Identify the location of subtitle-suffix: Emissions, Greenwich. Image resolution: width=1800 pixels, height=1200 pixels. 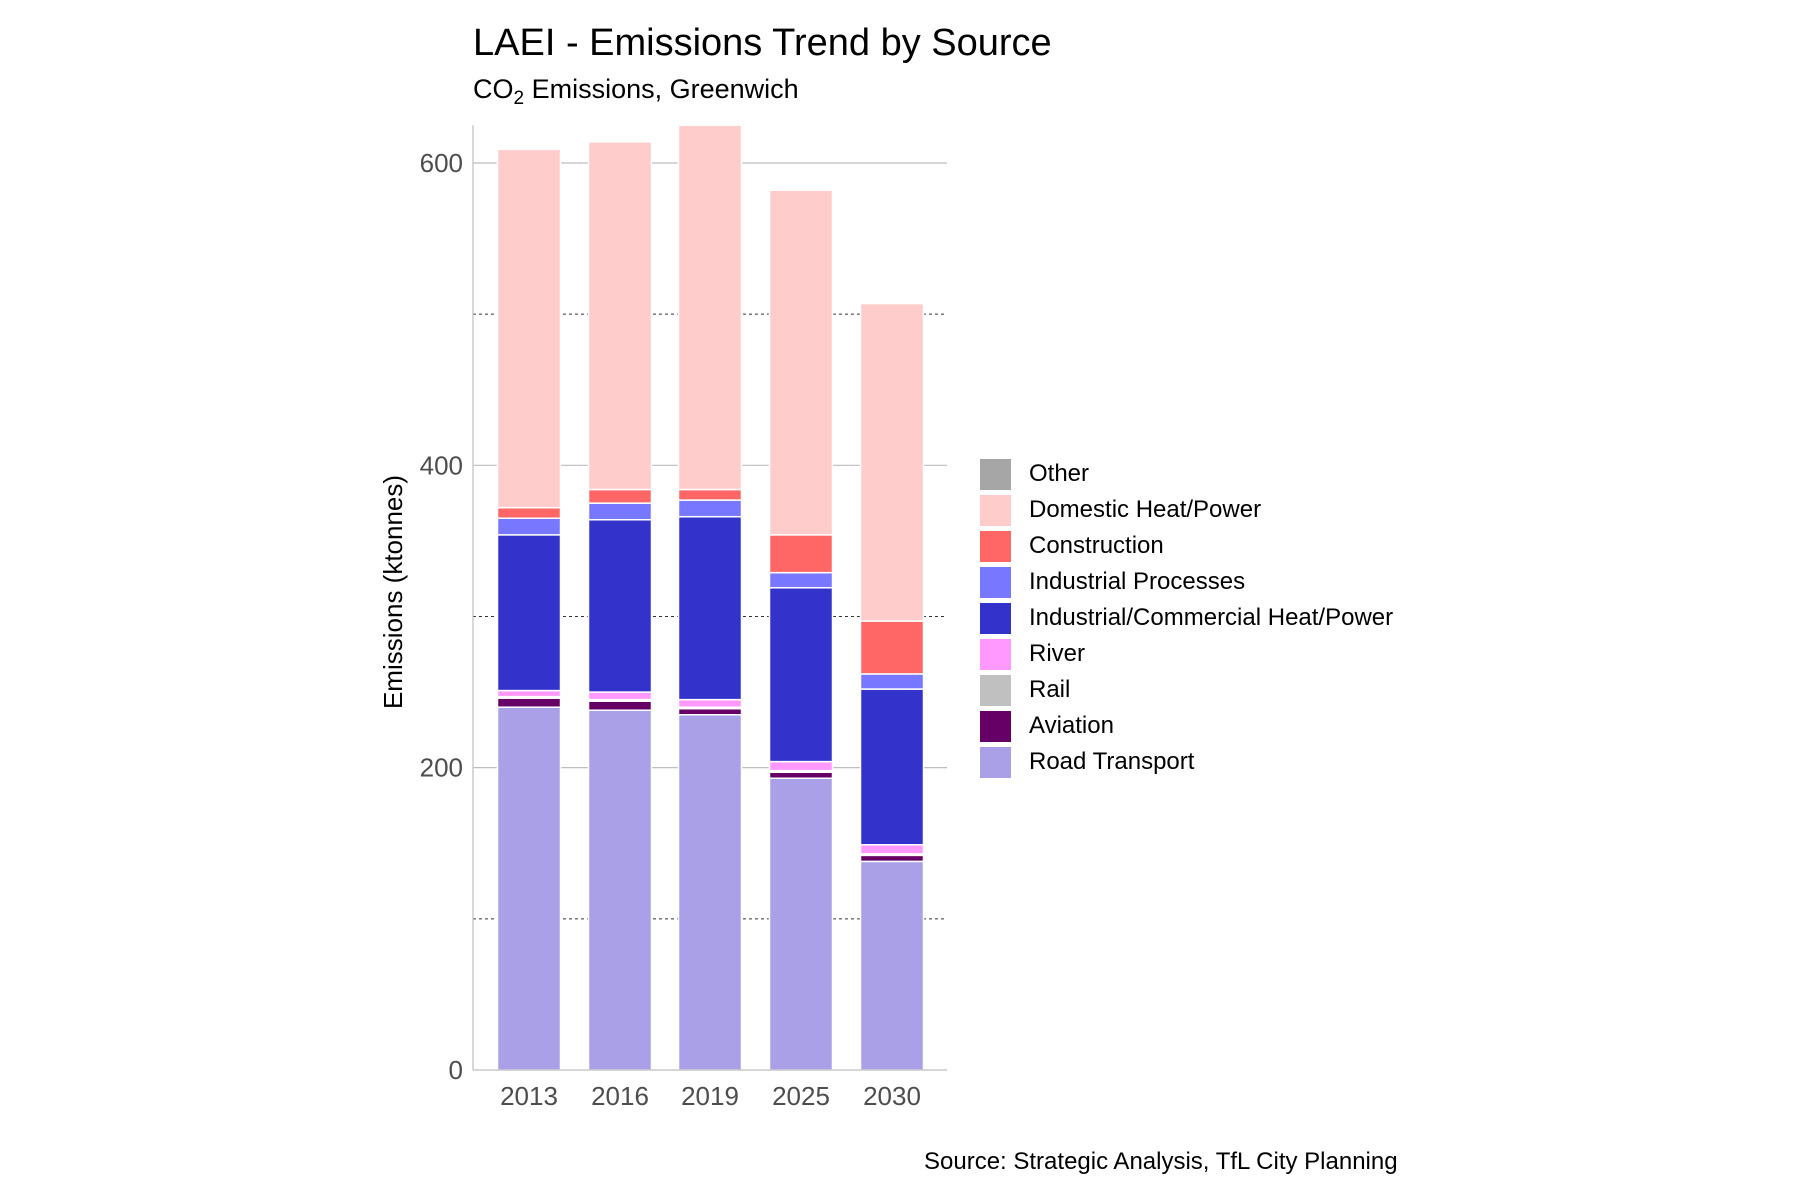
(661, 89).